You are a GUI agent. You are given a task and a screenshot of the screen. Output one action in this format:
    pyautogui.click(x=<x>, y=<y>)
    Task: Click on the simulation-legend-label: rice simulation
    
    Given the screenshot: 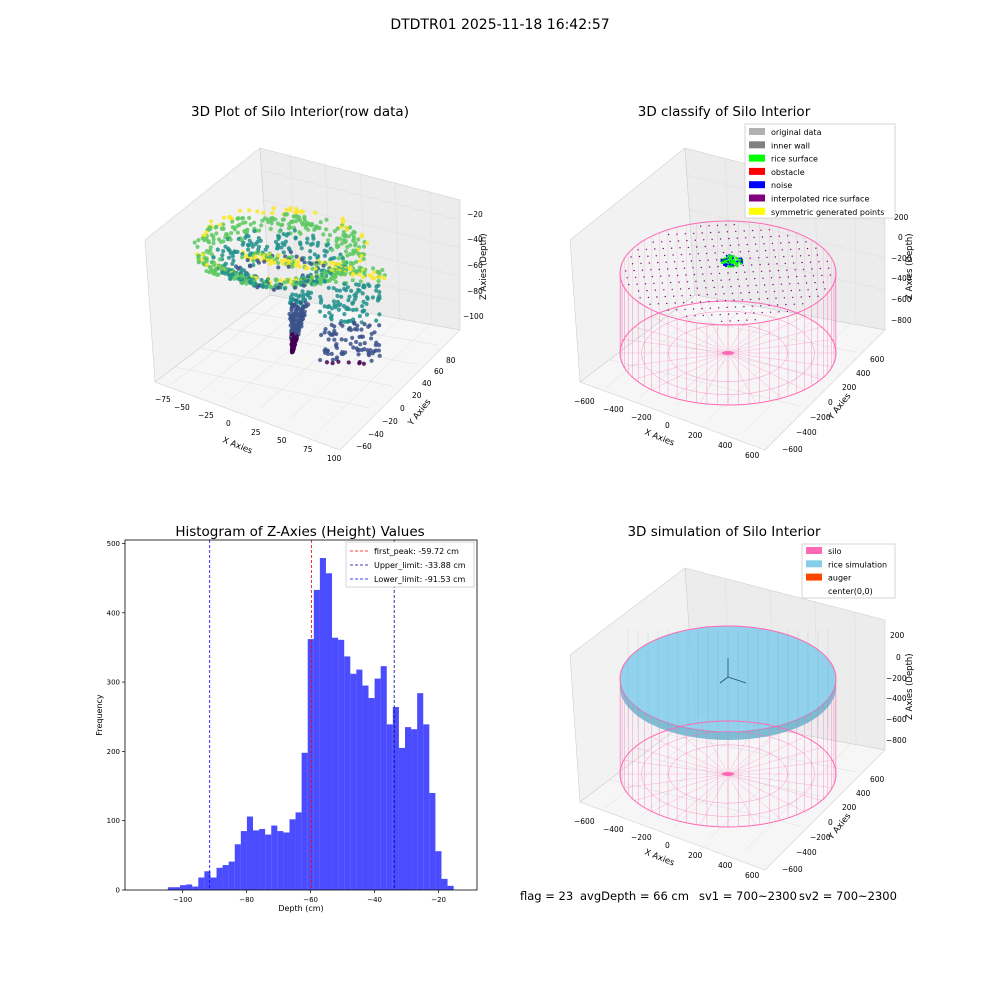 What is the action you would take?
    pyautogui.click(x=857, y=564)
    